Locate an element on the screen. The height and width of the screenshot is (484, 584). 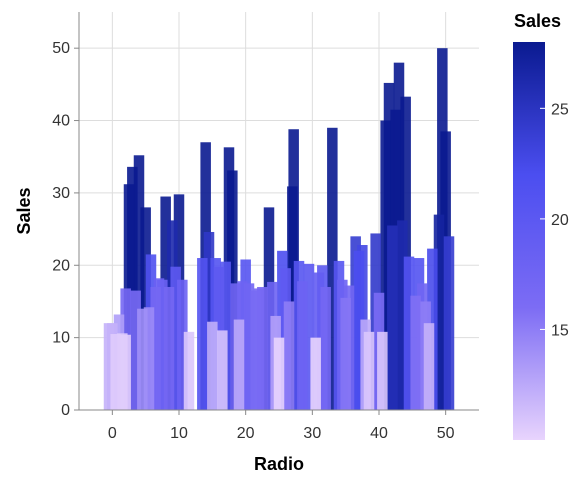
y-axis-title: Sales is located at coordinates (24, 210).